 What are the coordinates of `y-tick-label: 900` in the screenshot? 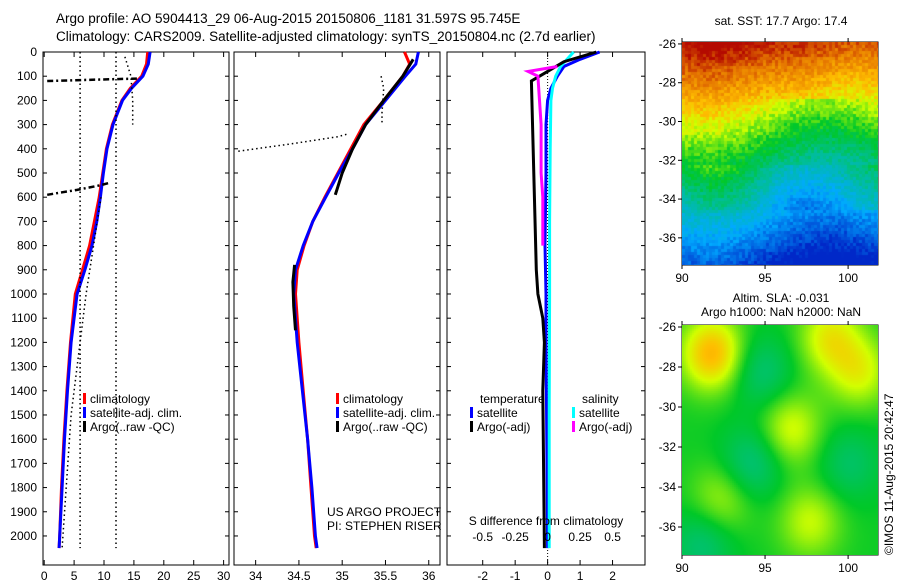 It's located at (27, 270).